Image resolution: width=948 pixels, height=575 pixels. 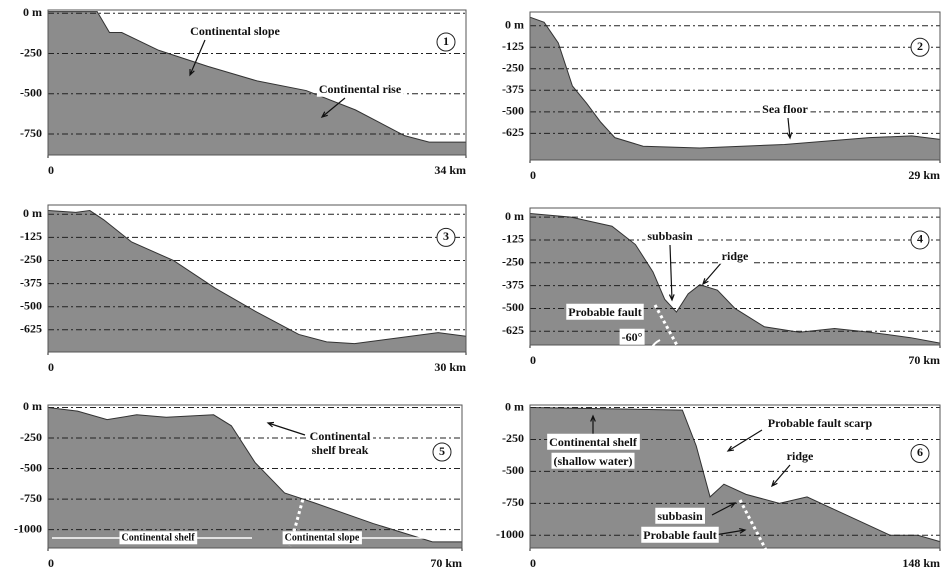 What do you see at coordinates (340, 436) in the screenshot?
I see `annotation: Continental` at bounding box center [340, 436].